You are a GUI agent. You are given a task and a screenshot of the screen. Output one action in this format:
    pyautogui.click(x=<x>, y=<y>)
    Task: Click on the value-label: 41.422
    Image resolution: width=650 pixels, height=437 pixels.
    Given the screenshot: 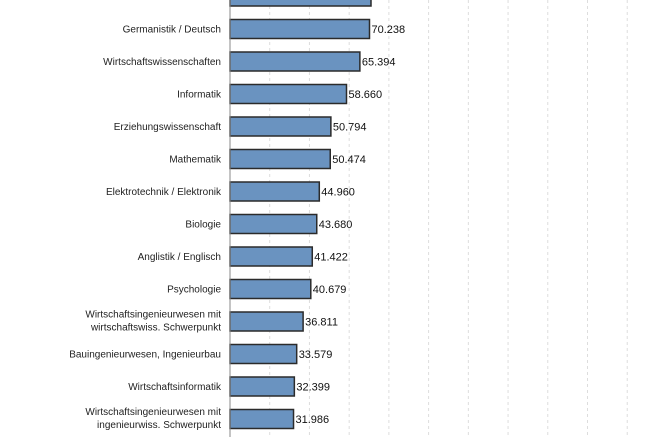 What is the action you would take?
    pyautogui.click(x=331, y=258)
    